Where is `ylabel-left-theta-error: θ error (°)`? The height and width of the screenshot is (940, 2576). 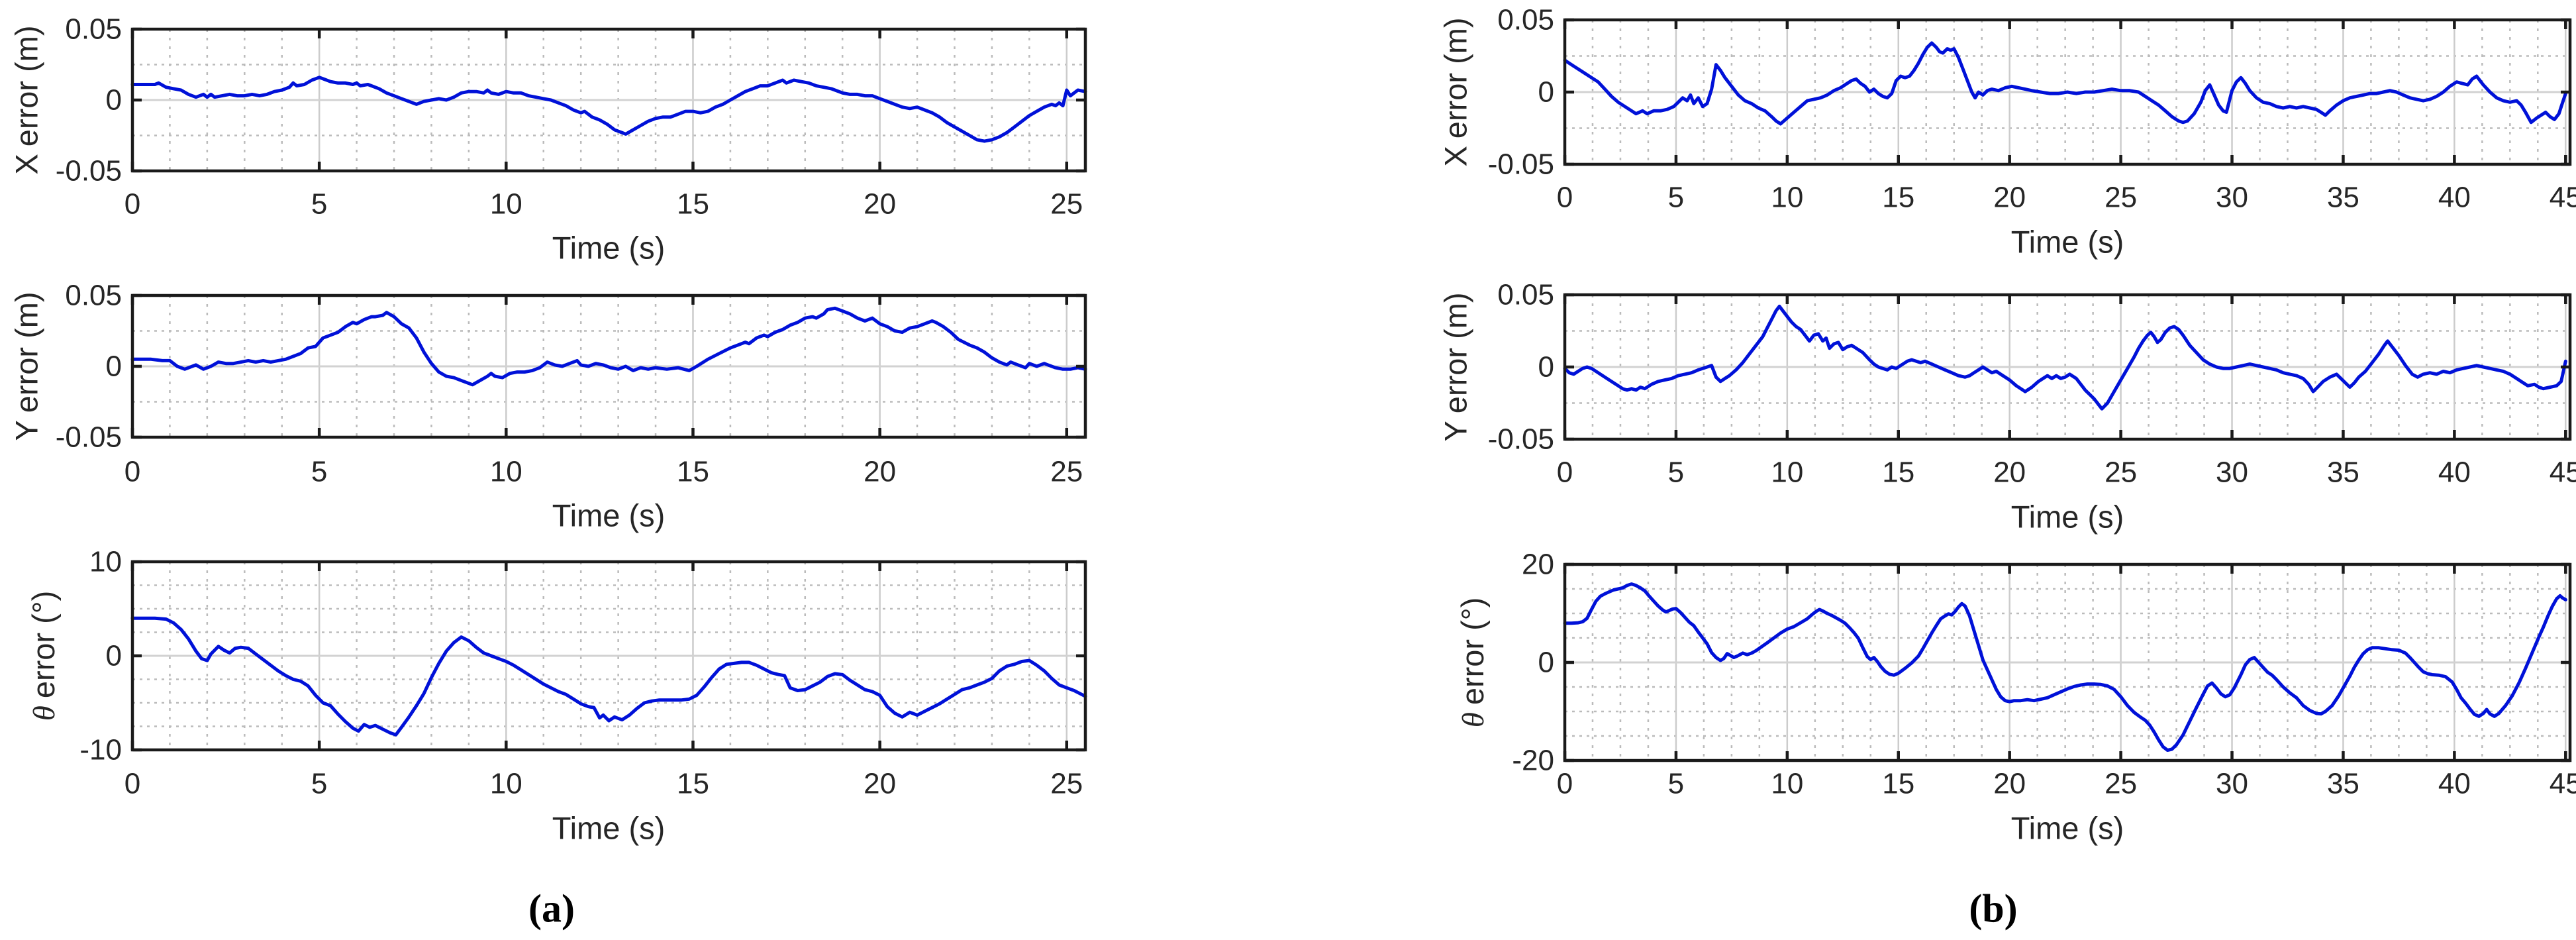
ylabel-left-theta-error: θ error (°) is located at coordinates (43, 656).